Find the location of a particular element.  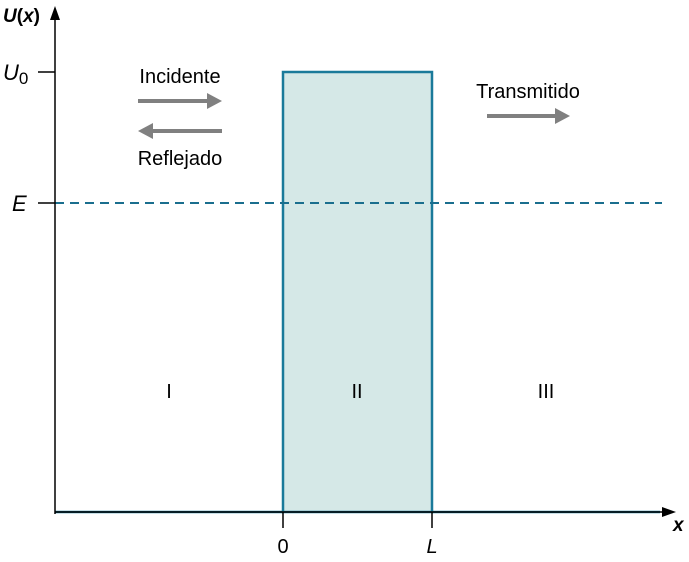

incident-label: Incidente is located at coordinates (179, 77).